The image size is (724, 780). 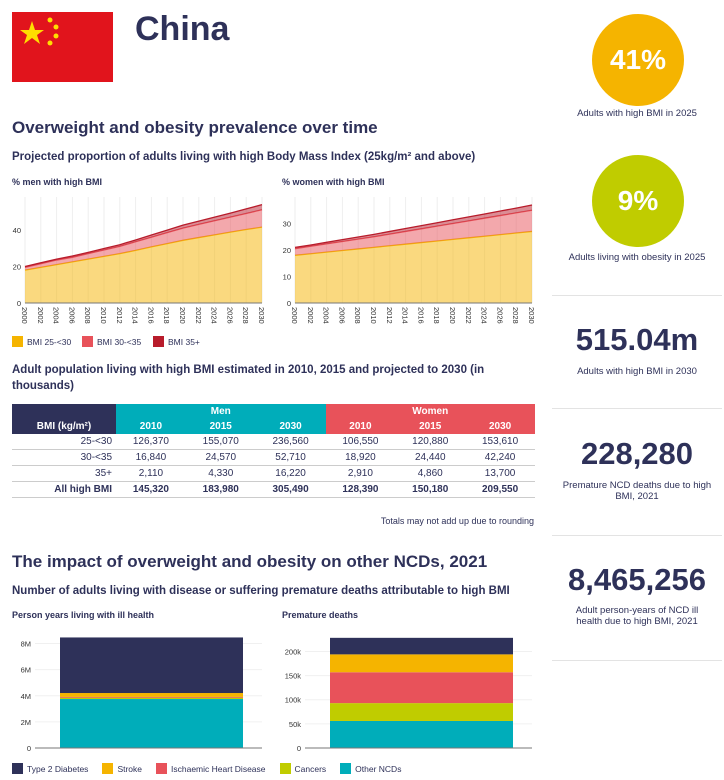 What do you see at coordinates (333, 182) in the screenshot?
I see `chart-title: % women with high BMI` at bounding box center [333, 182].